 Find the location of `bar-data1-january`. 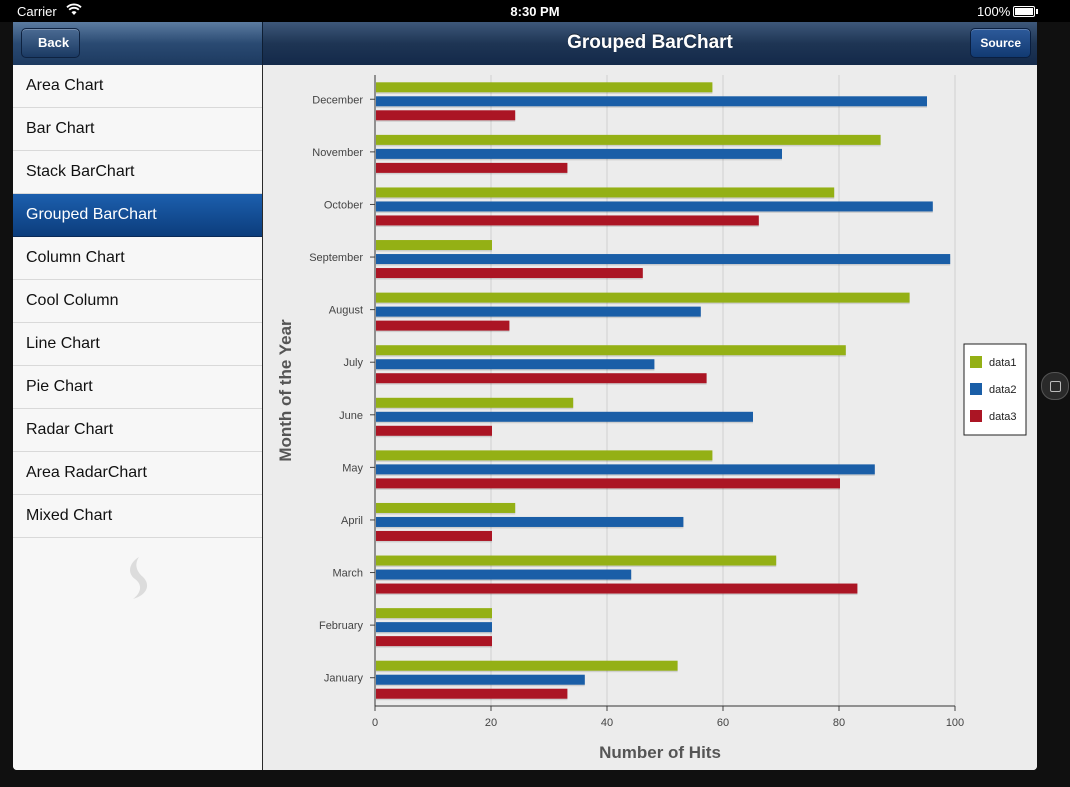

bar-data1-january is located at coordinates (527, 665).